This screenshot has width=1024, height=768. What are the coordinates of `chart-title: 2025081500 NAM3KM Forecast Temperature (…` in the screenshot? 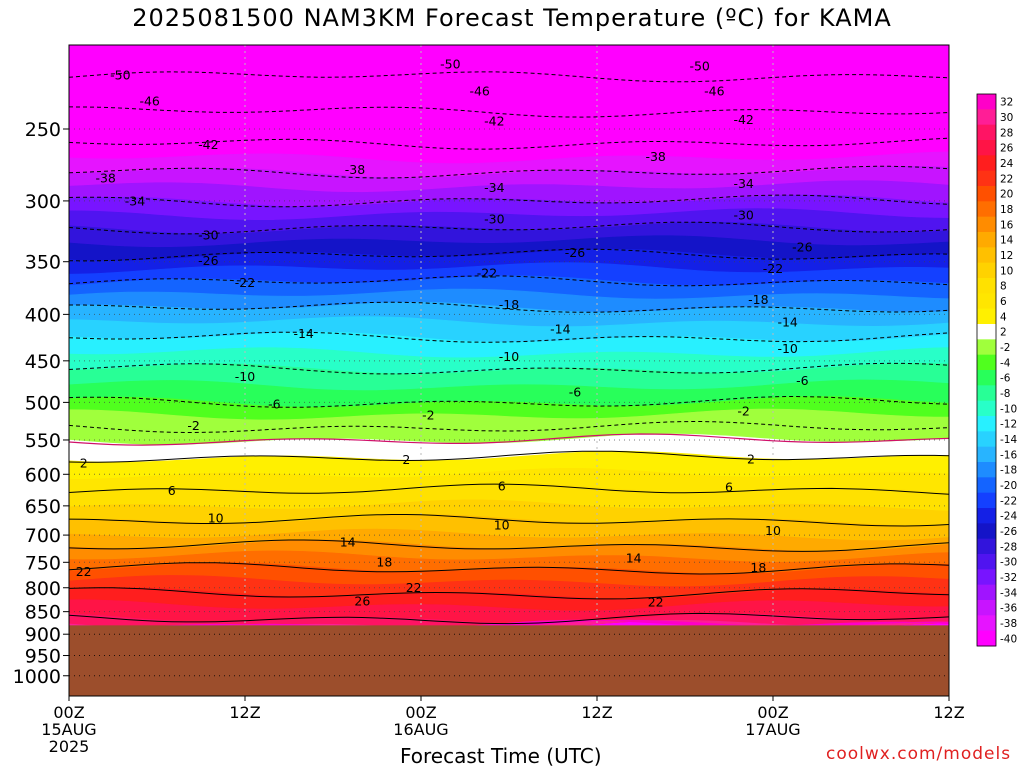 It's located at (512, 18).